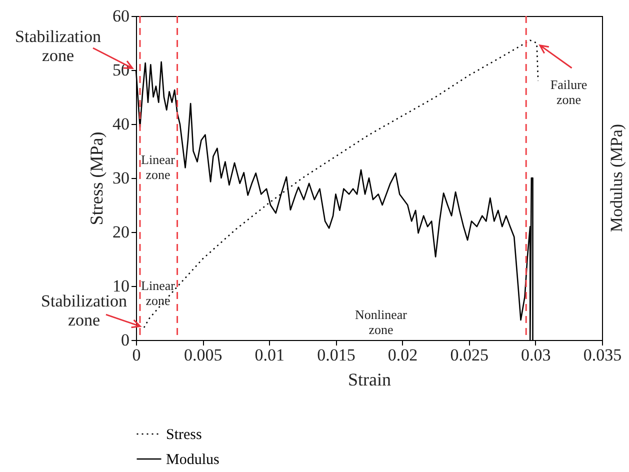 The image size is (629, 472). Describe the element at coordinates (136, 355) in the screenshot. I see `x-tick-label: 0` at that location.